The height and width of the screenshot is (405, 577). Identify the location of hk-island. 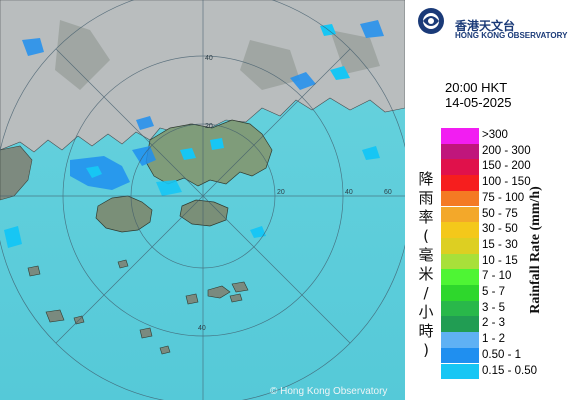
(204, 213).